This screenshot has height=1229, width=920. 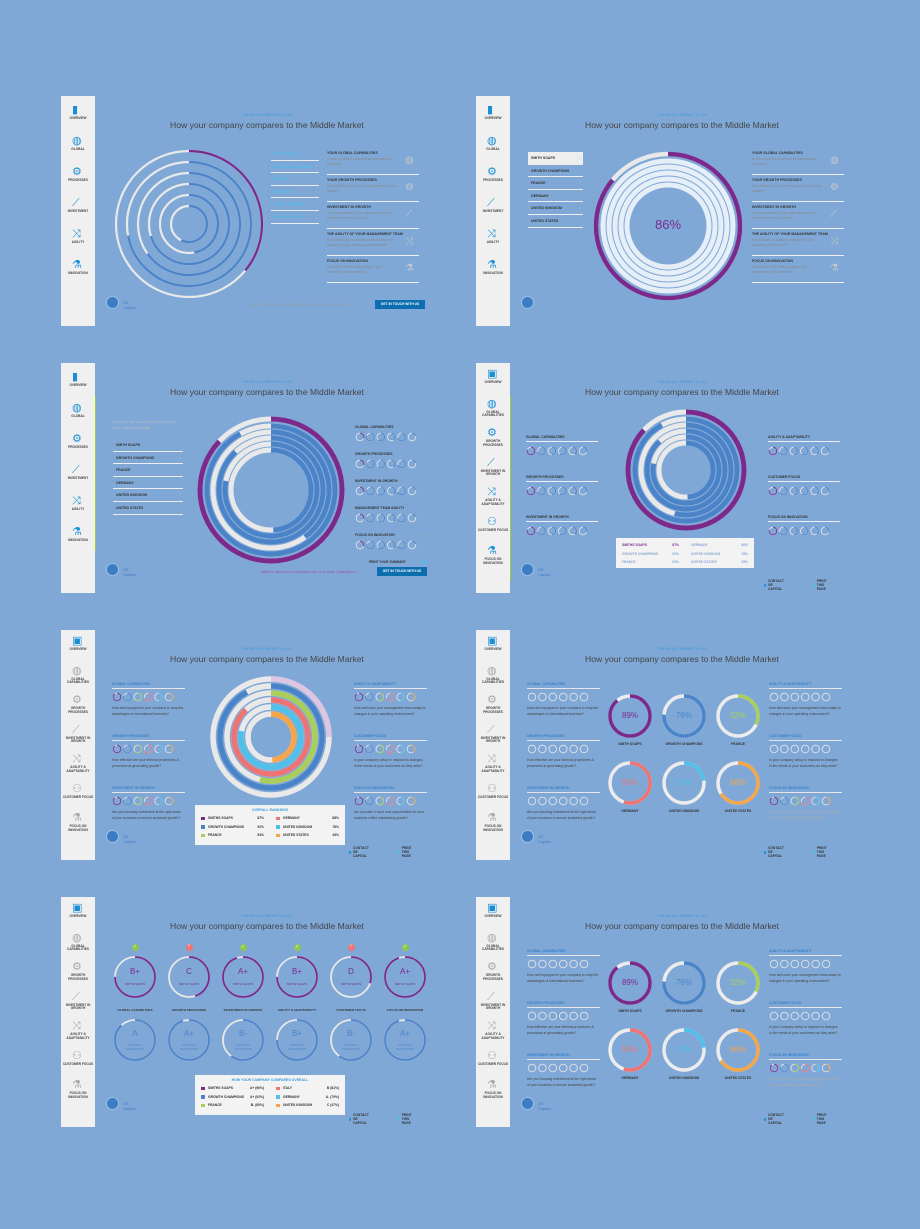 I want to click on ranking-row-germany: GERMANY A- (79%), so click(x=307, y=1097).